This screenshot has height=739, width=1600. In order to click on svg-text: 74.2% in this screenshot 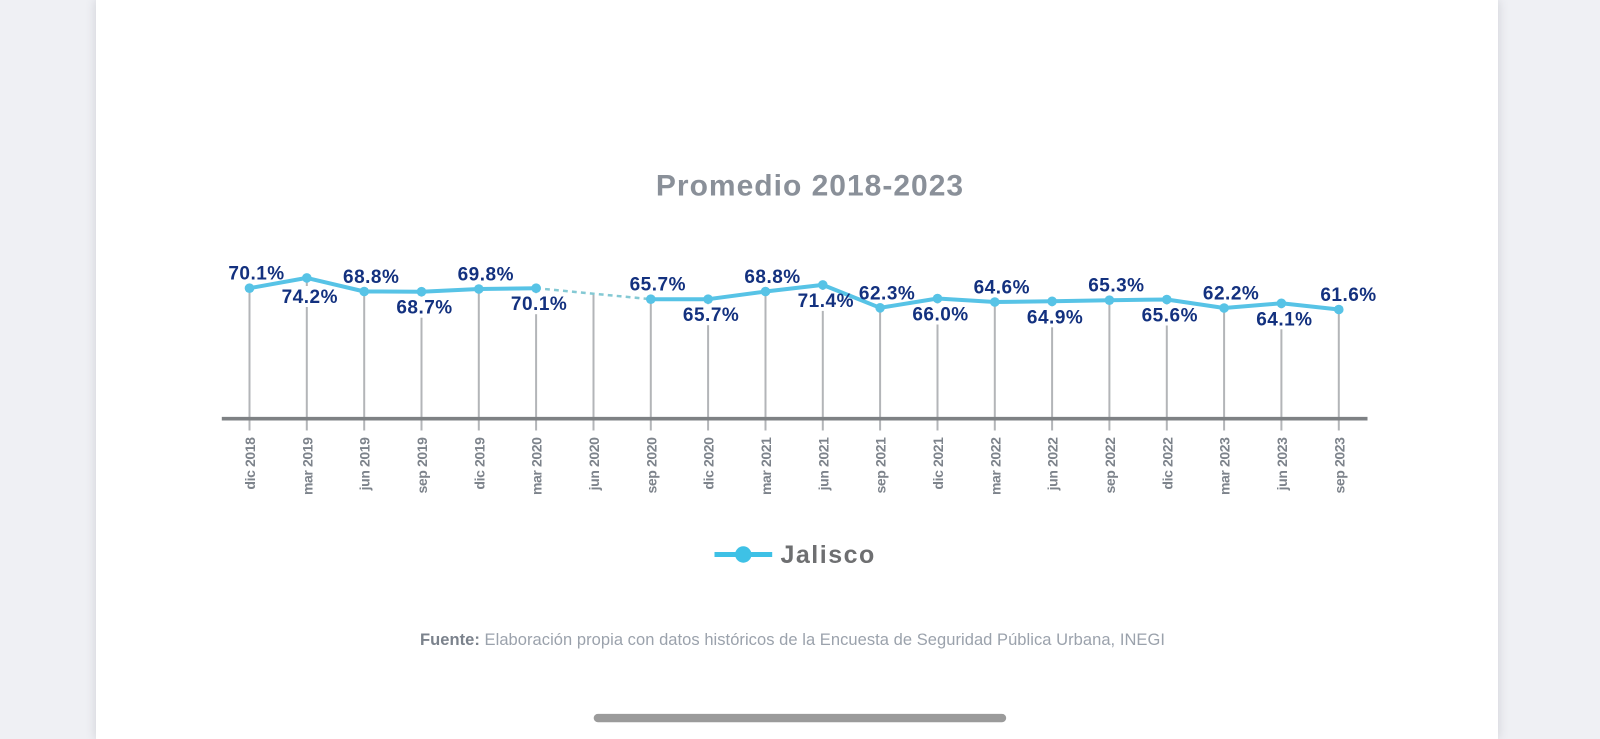, I will do `click(310, 297)`.